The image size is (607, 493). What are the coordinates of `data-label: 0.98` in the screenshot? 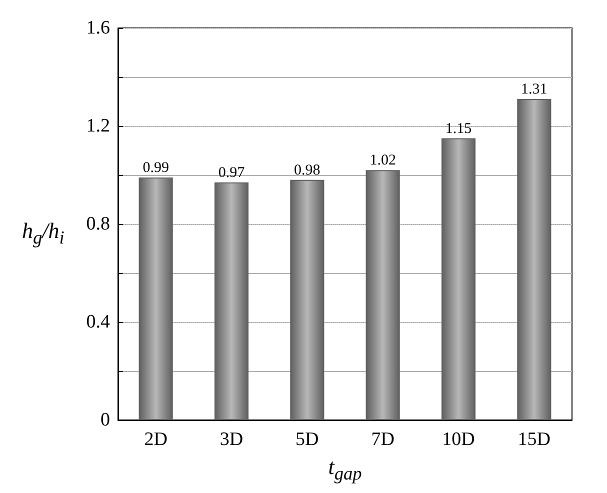 It's located at (307, 170).